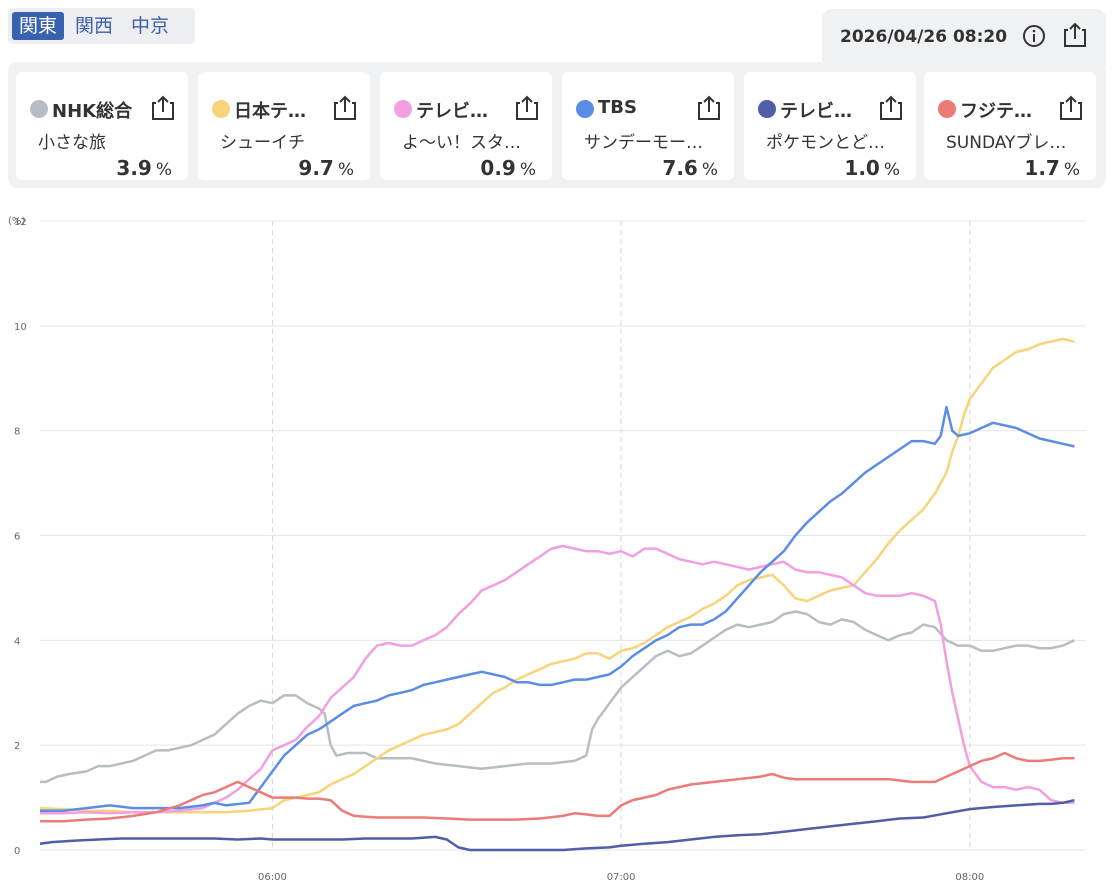 Image resolution: width=1119 pixels, height=891 pixels. I want to click on timestamp: 2026/04/26 08:20, so click(924, 37).